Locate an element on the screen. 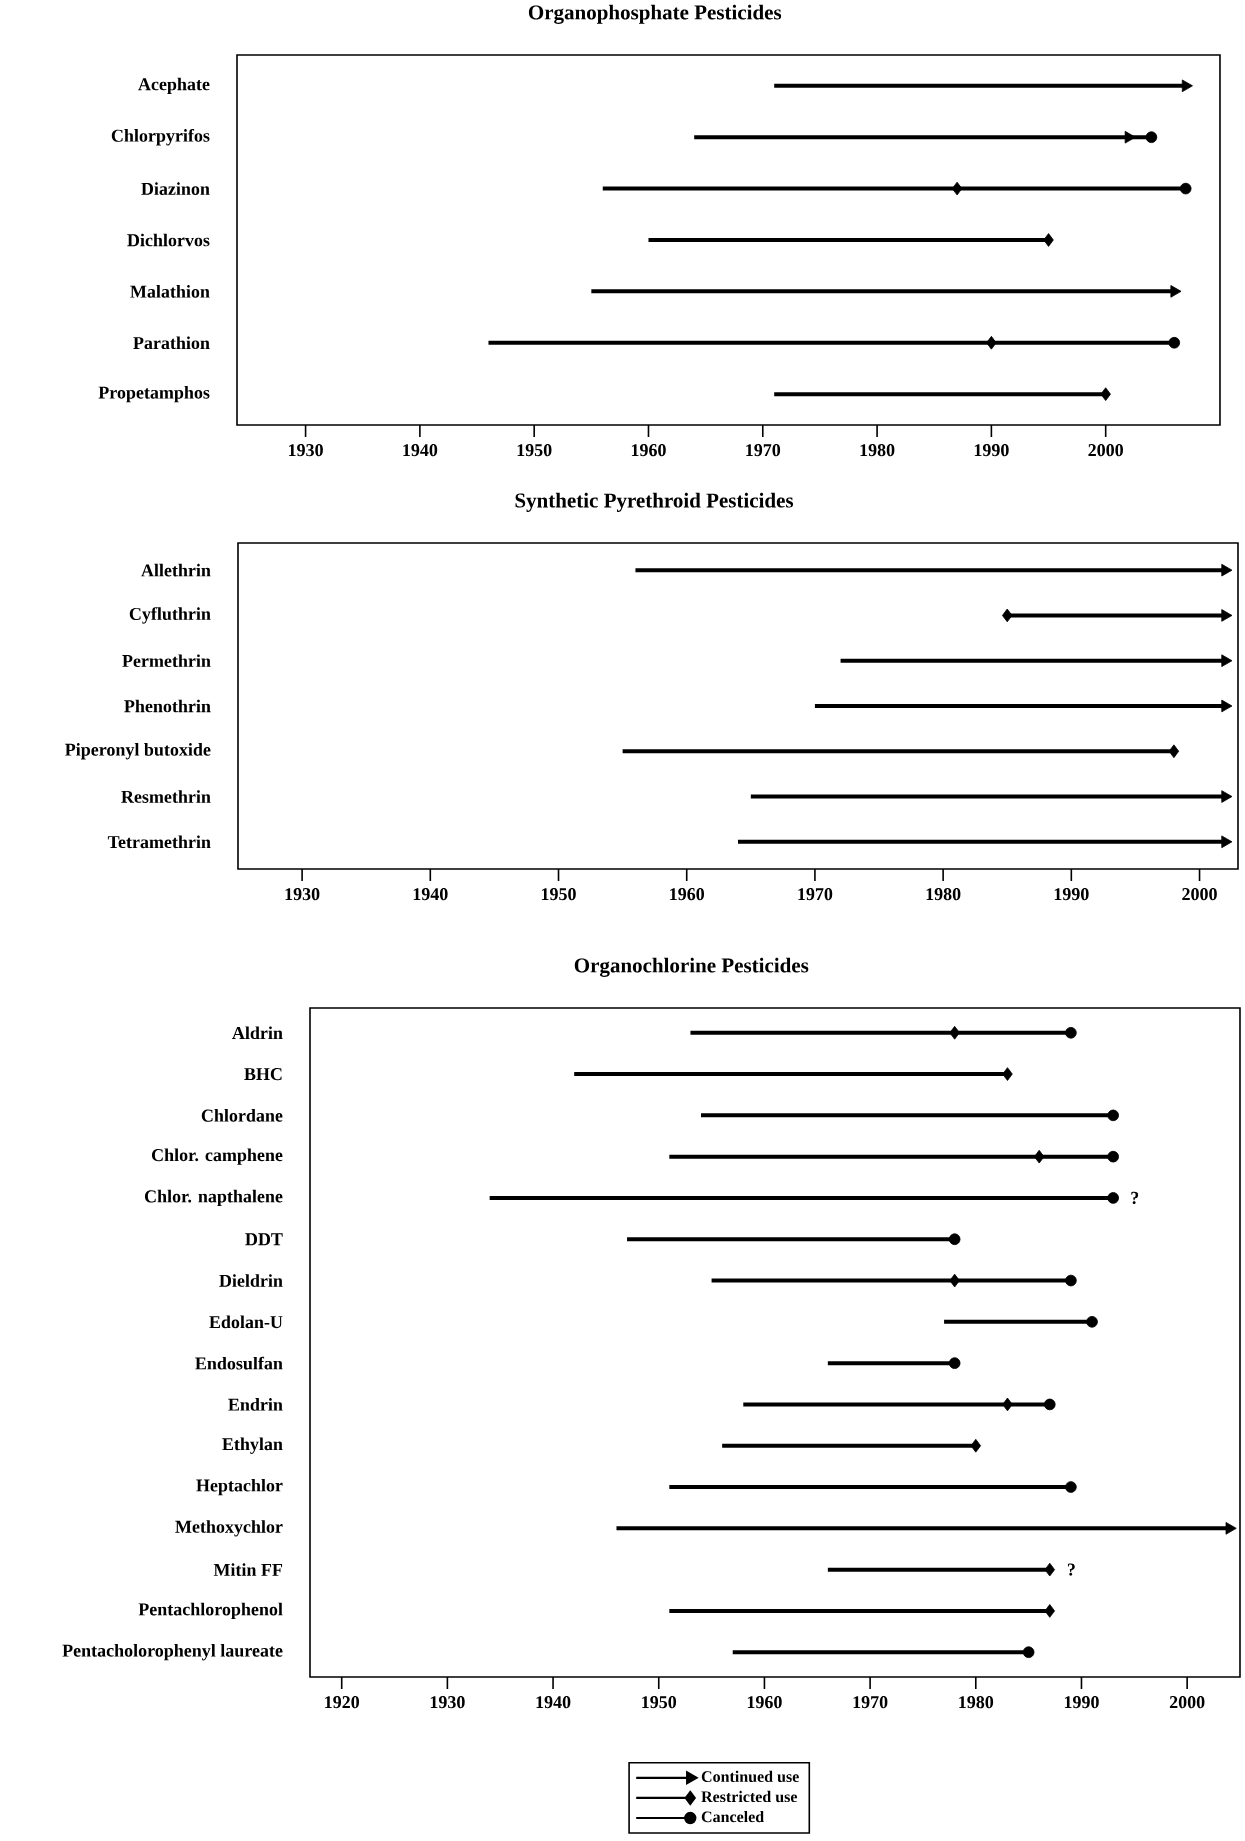 The width and height of the screenshot is (1245, 1841). y-tick-label: Propetamphos is located at coordinates (154, 394).